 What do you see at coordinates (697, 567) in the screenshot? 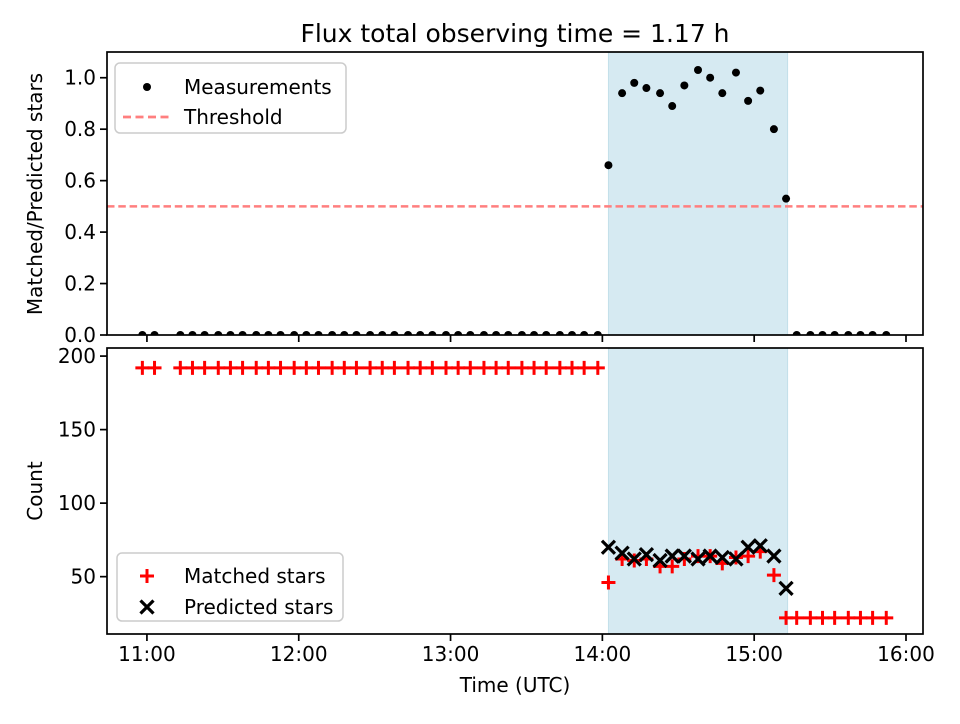
I see `series-predicted-stars` at bounding box center [697, 567].